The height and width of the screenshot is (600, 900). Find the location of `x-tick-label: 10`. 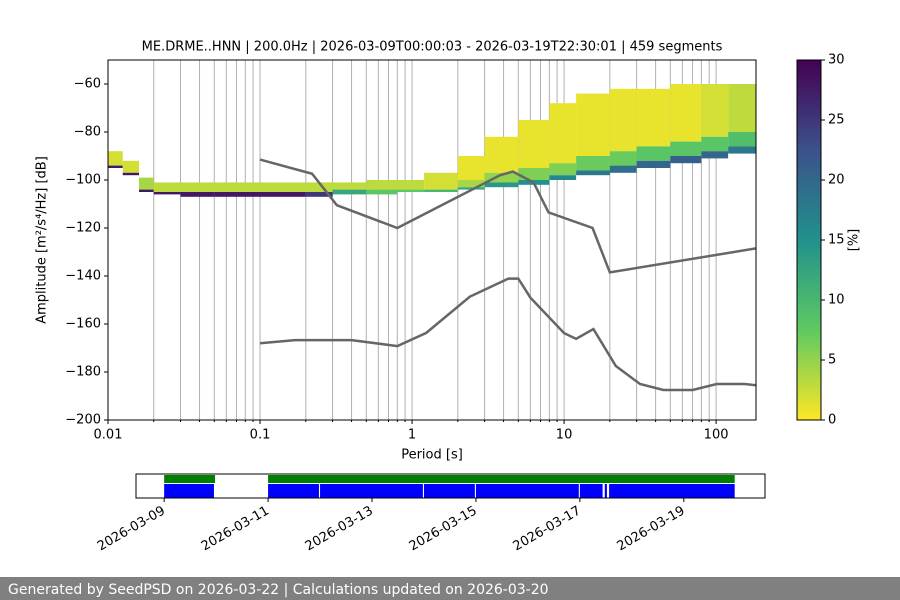

x-tick-label: 10 is located at coordinates (564, 435).